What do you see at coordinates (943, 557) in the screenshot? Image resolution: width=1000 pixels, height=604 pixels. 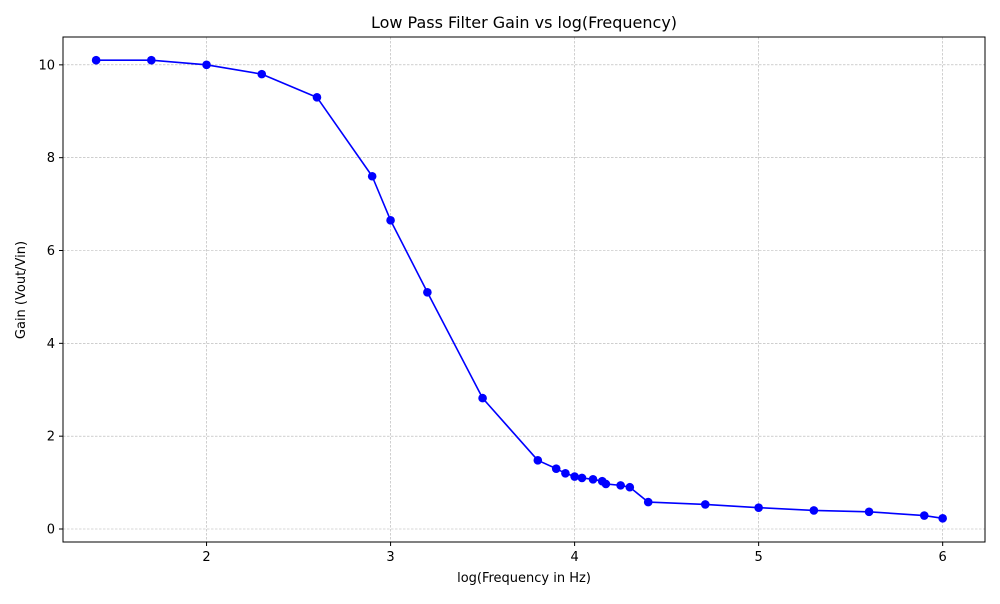 I see `x-tick-label: 6` at bounding box center [943, 557].